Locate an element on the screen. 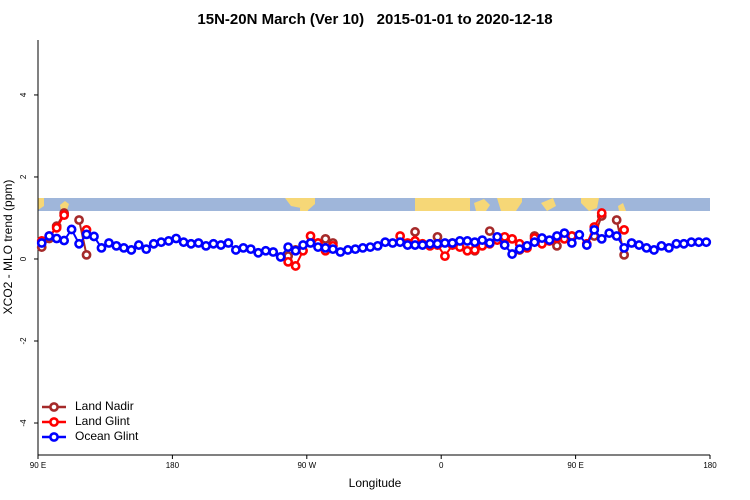 This screenshot has height=500, width=750. plot-area is located at coordinates (374, 239).